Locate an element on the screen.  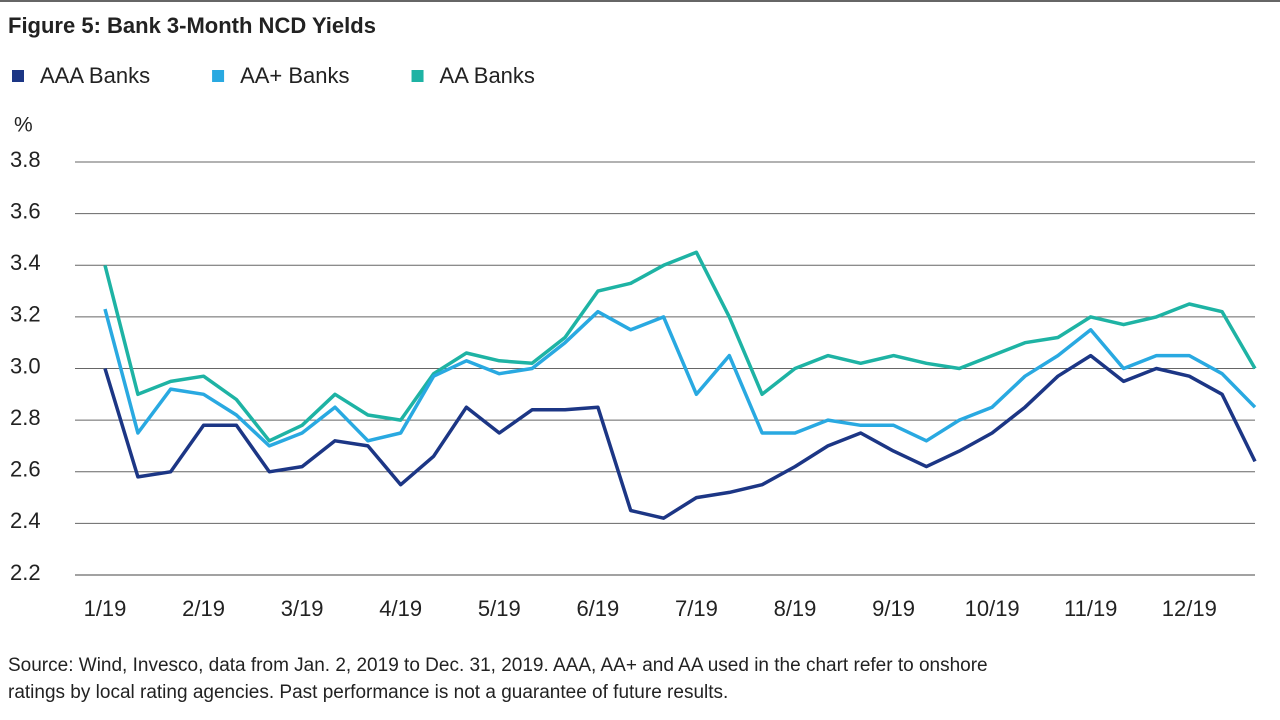
x-tick-label: 11/19 is located at coordinates (1090, 608).